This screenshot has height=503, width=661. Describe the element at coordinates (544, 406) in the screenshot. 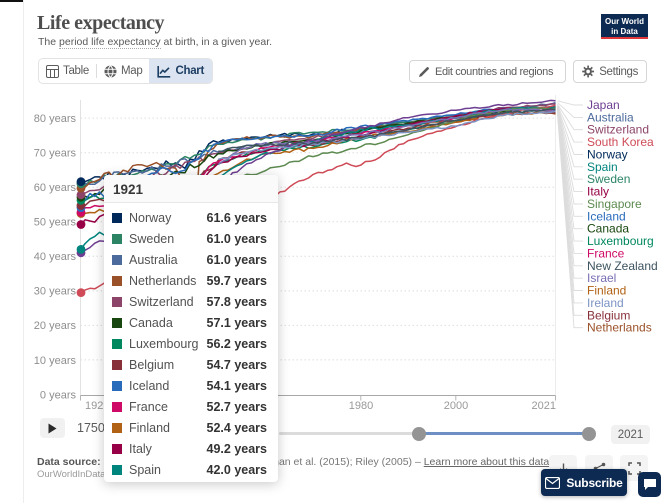

I see `svg-text: 2021` at that location.